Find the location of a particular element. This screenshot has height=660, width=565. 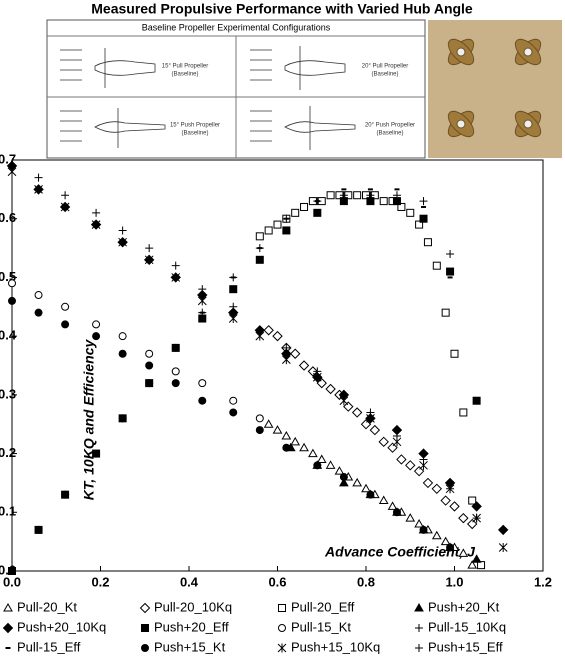

x-tick-label: 0.2 is located at coordinates (100, 581).